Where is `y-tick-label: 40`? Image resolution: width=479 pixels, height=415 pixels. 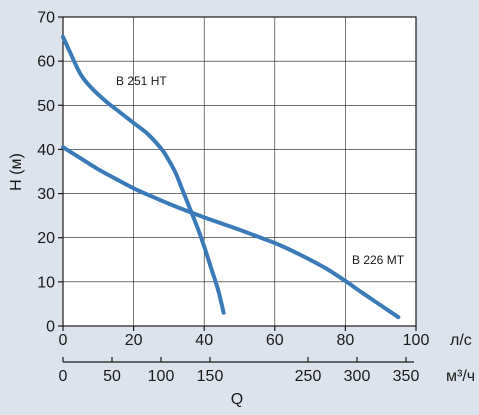
y-tick-label: 40 is located at coordinates (46, 150).